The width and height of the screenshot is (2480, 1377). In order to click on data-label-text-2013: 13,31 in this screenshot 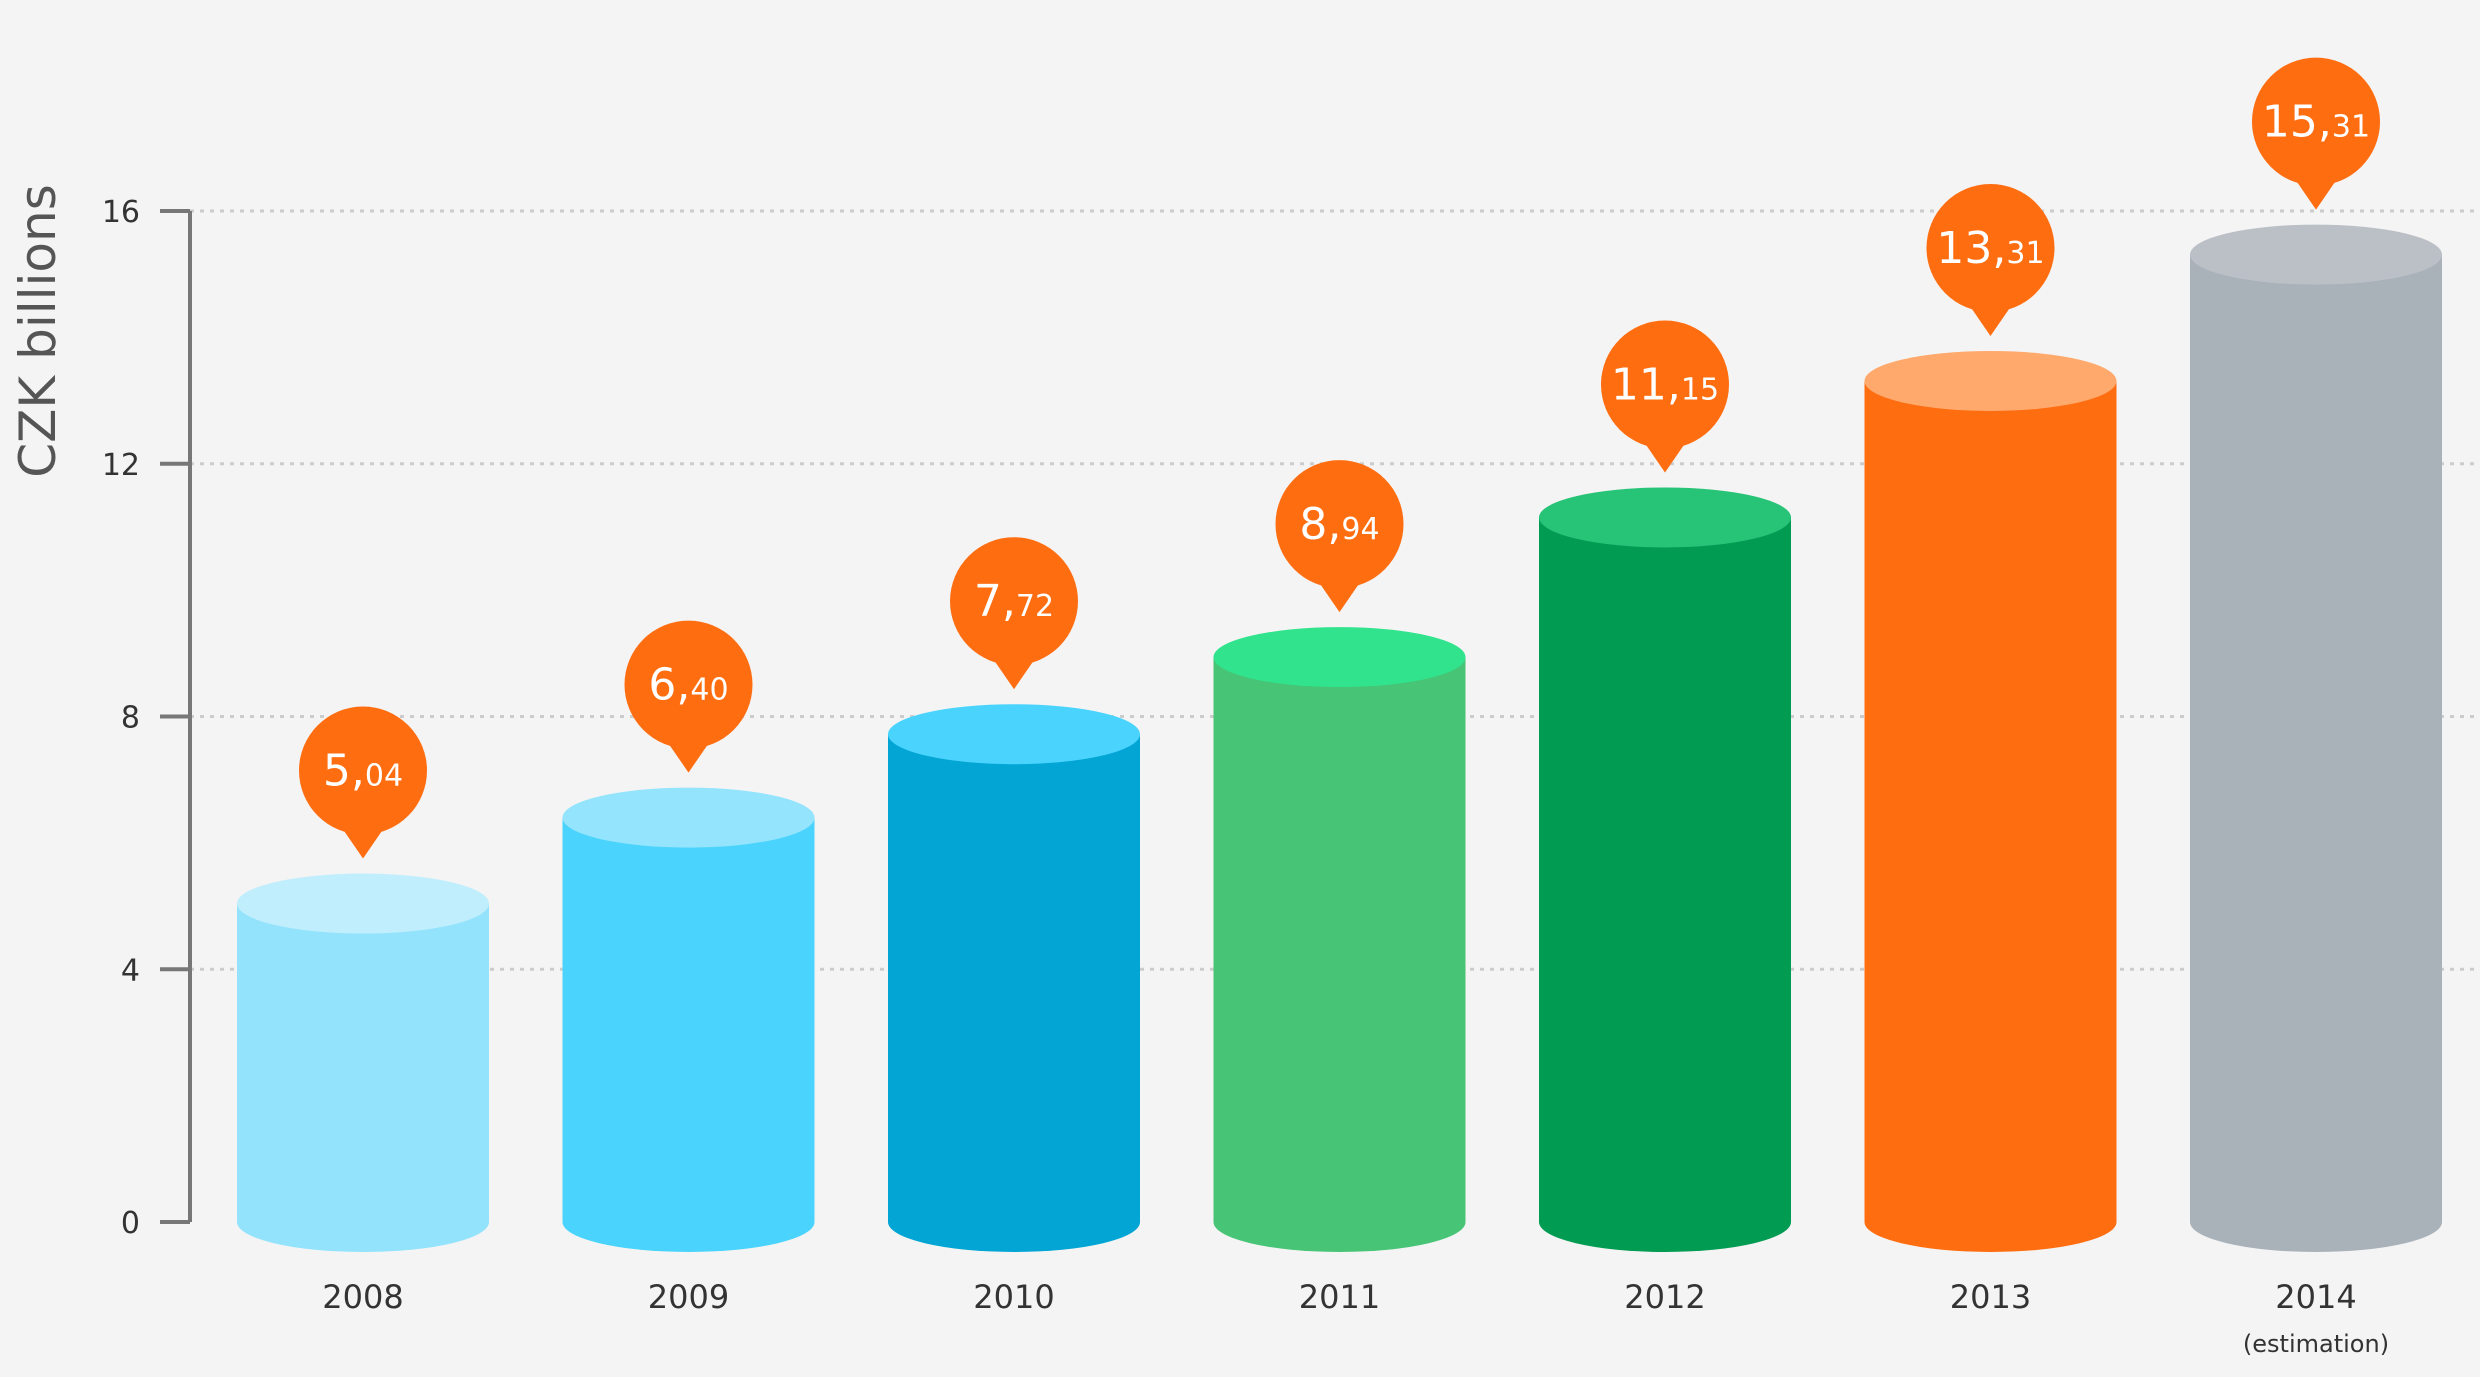, I will do `click(1990, 248)`.